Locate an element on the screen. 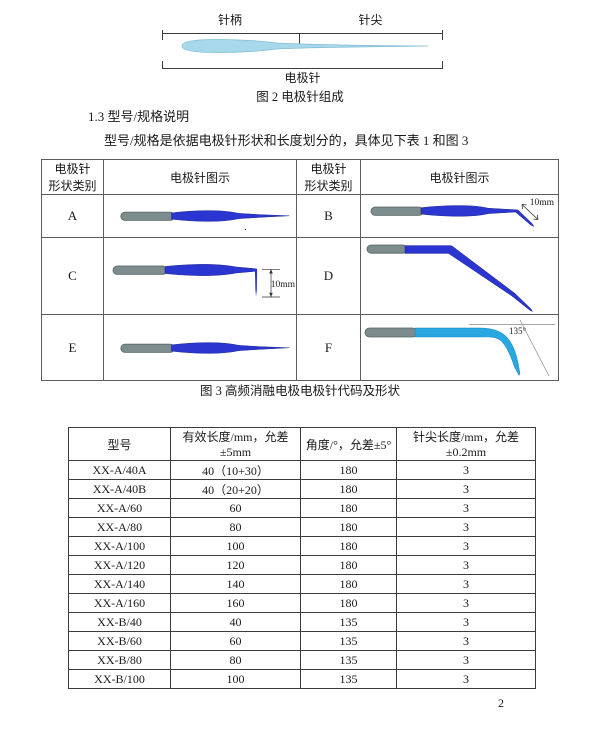 This screenshot has width=600, height=731. table-row: XX-B/60 60 135 3 is located at coordinates (302, 641).